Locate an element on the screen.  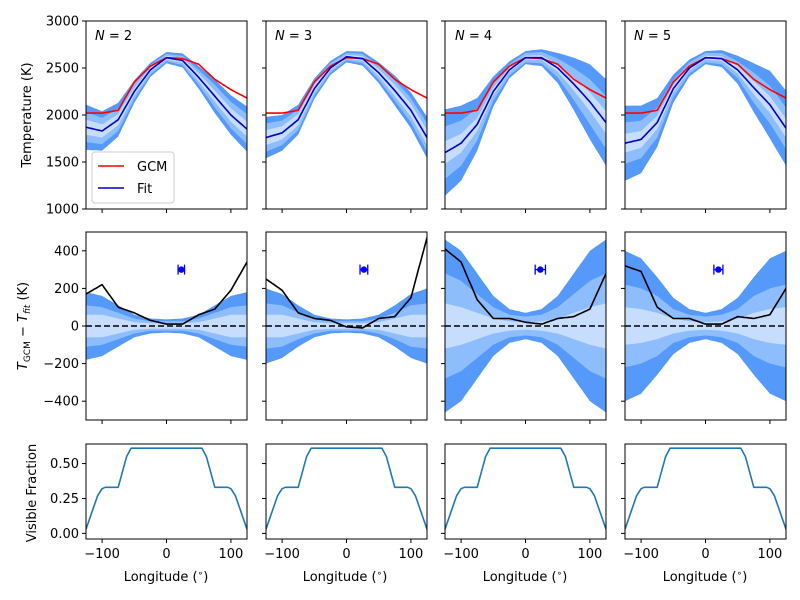
plot-area-visible-col4 is located at coordinates (705, 488).